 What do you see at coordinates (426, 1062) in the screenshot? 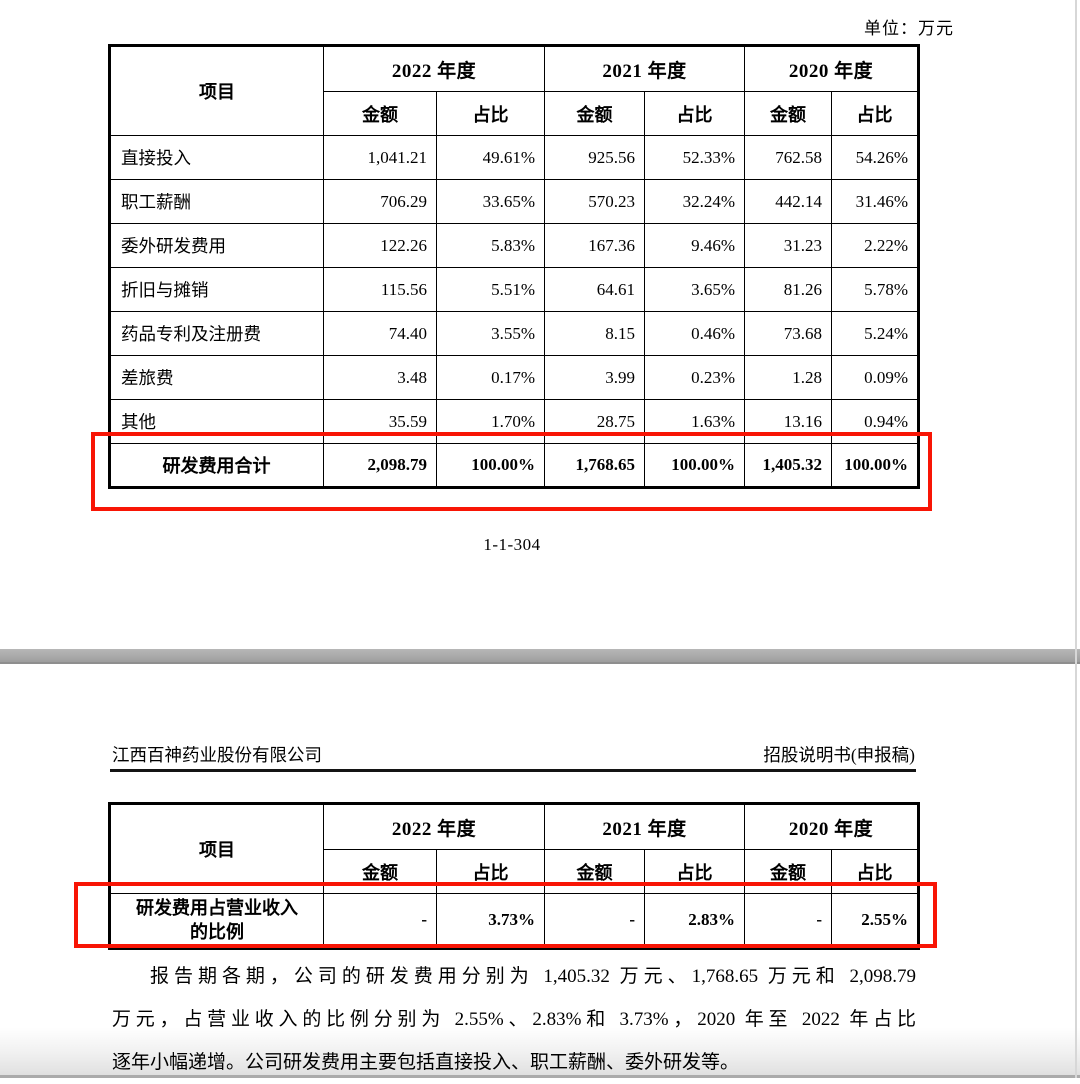
I see `paragraph-line: 逐年小幅递增。公司研发费用主要包括直接投入、职工薪酬、委外研发等。` at bounding box center [426, 1062].